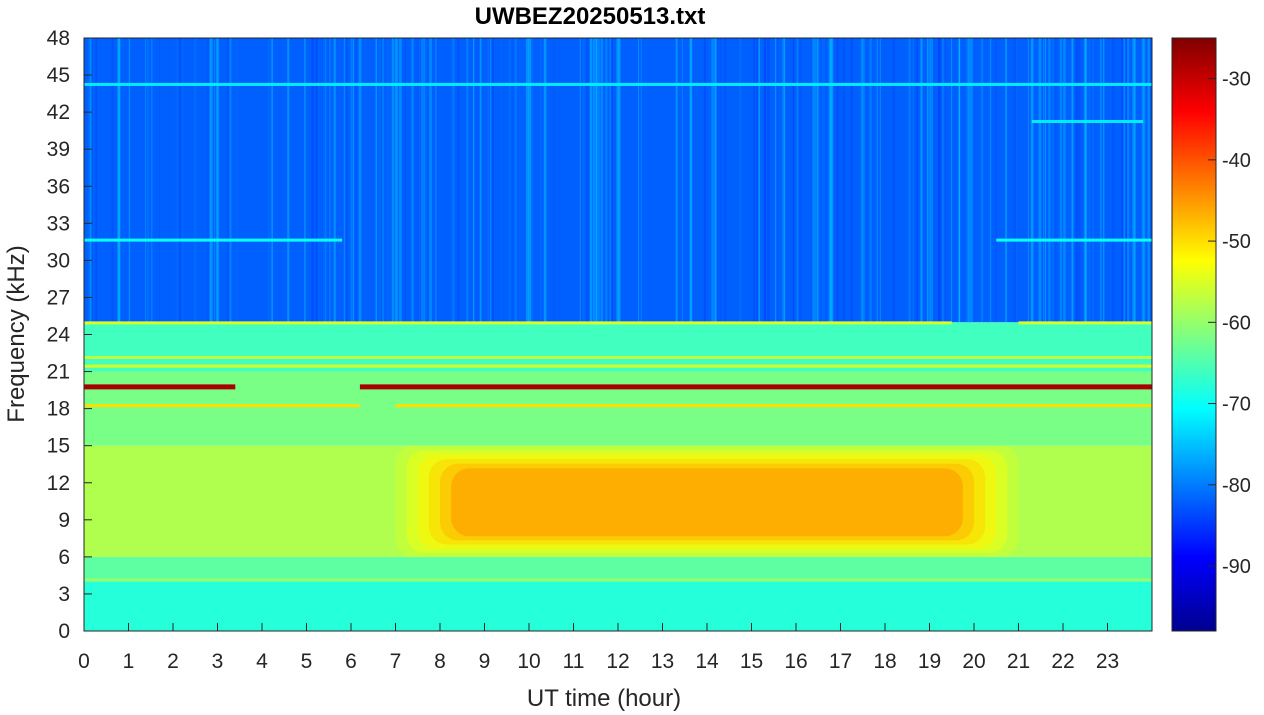 The width and height of the screenshot is (1264, 715). What do you see at coordinates (707, 502) in the screenshot?
I see `daytime-enhancement-region` at bounding box center [707, 502].